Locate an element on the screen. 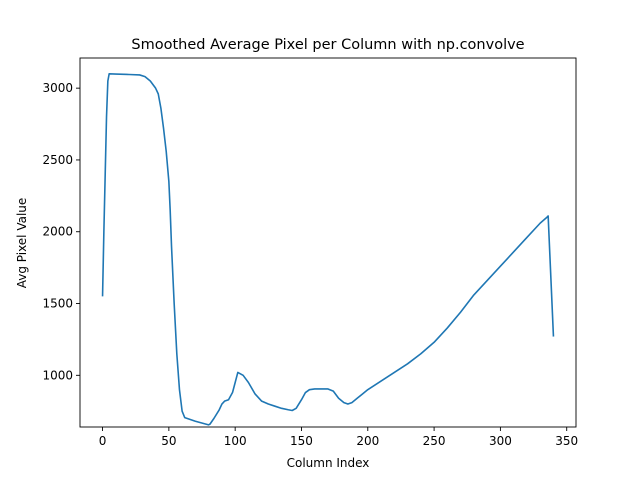 Image resolution: width=640 pixels, height=480 pixels. x-tick-label: 50 is located at coordinates (168, 441).